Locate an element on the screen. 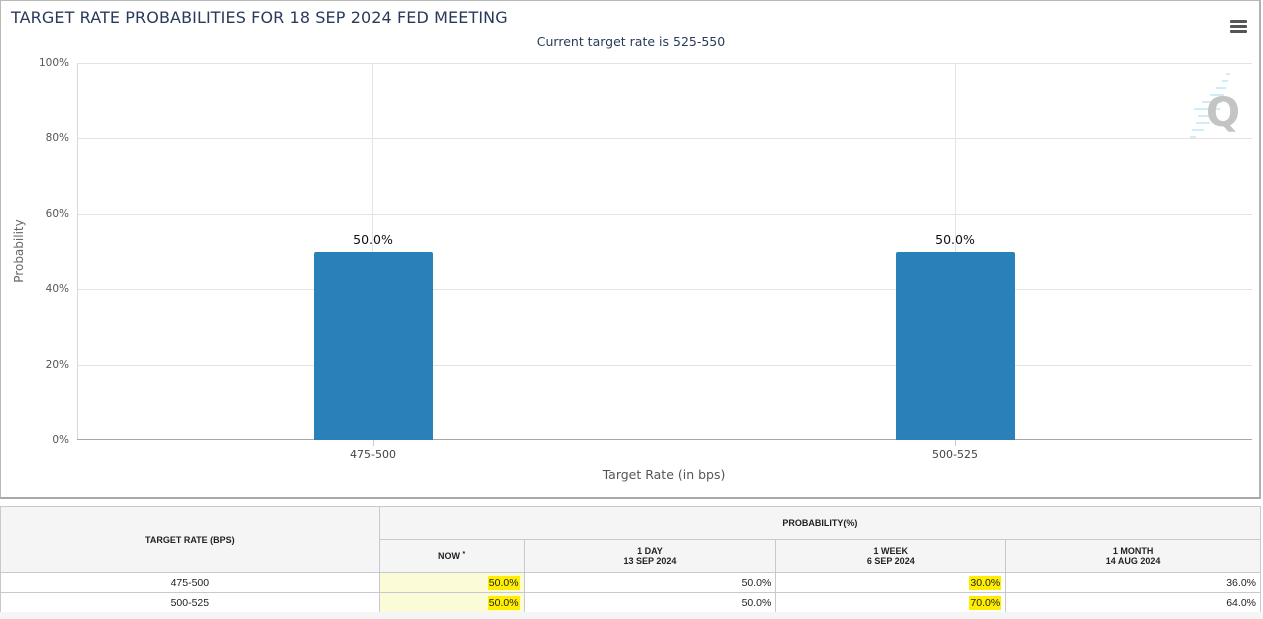 This screenshot has width=1263, height=619. hamburger-menu-icon is located at coordinates (1238, 27).